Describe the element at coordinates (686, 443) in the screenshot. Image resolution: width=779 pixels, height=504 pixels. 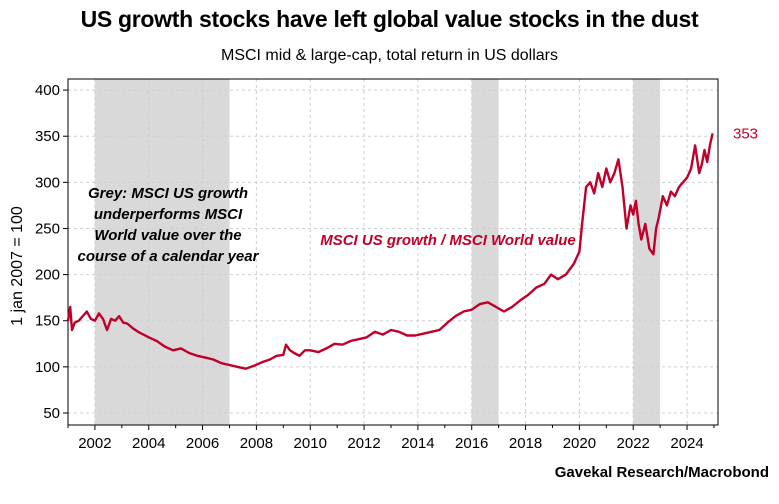
I see `tick-label-x-2024: 2024` at that location.